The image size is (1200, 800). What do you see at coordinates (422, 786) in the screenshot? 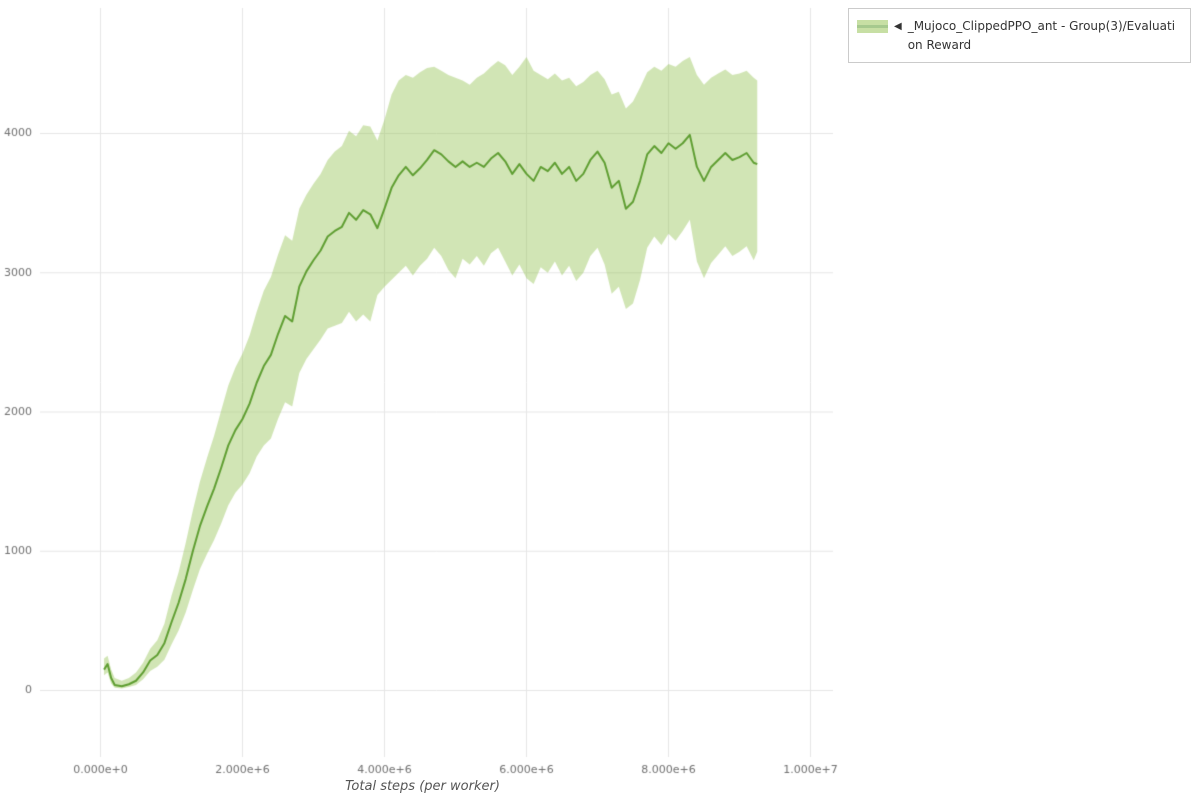
I see `x-axis-title: Total steps (per worker)` at bounding box center [422, 786].